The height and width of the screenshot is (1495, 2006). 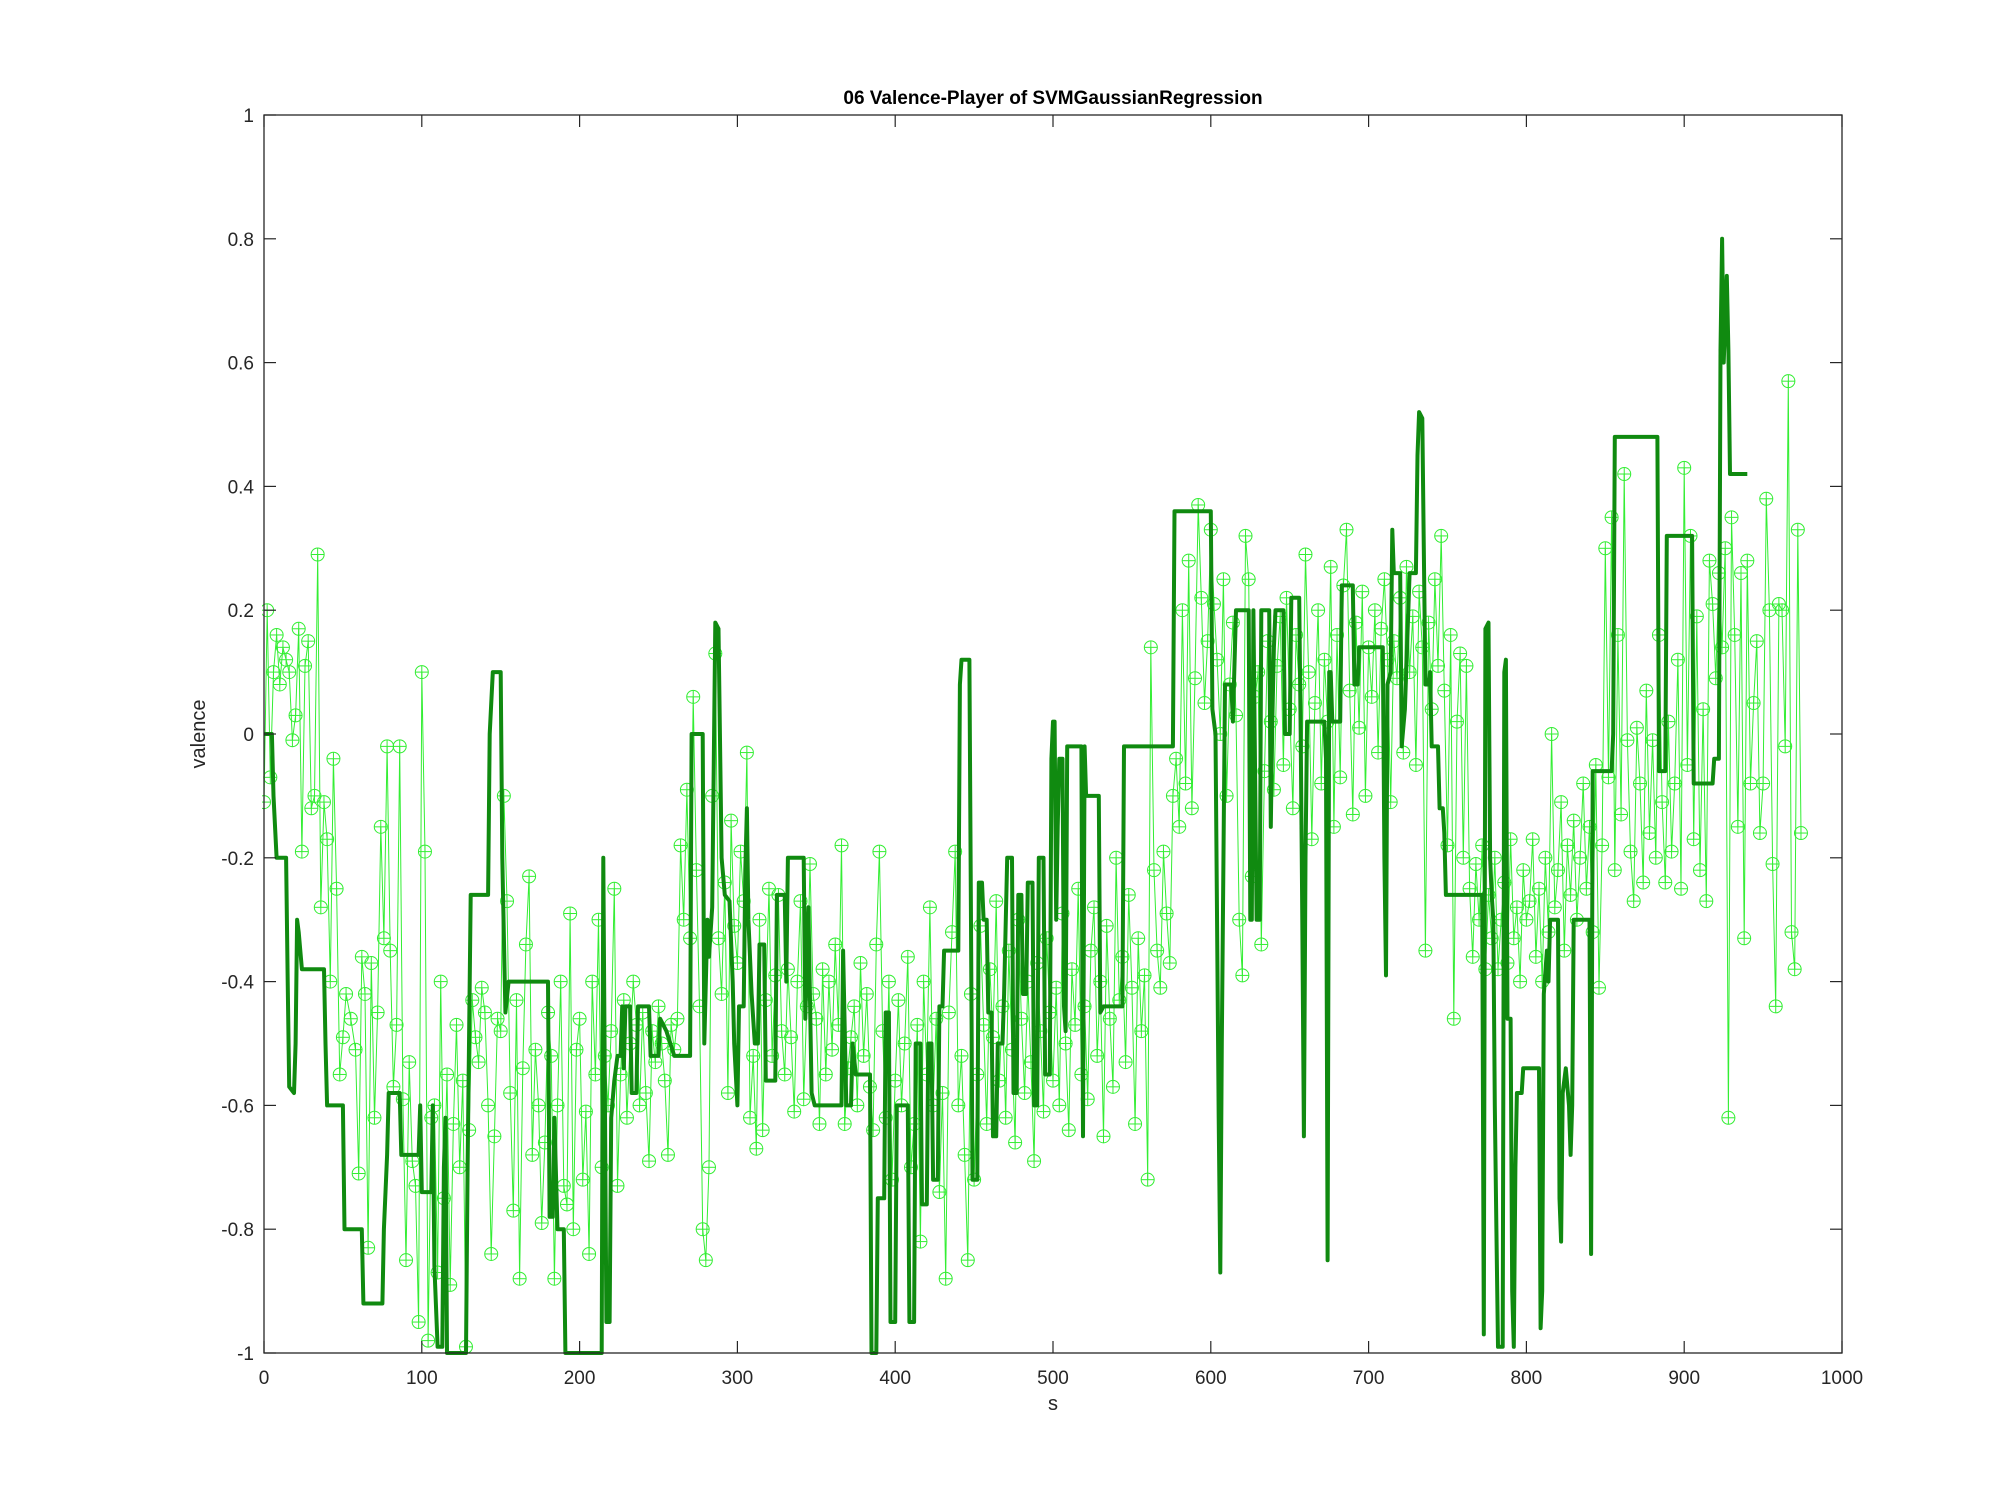 I want to click on y-tick-label: 1, so click(x=248, y=116).